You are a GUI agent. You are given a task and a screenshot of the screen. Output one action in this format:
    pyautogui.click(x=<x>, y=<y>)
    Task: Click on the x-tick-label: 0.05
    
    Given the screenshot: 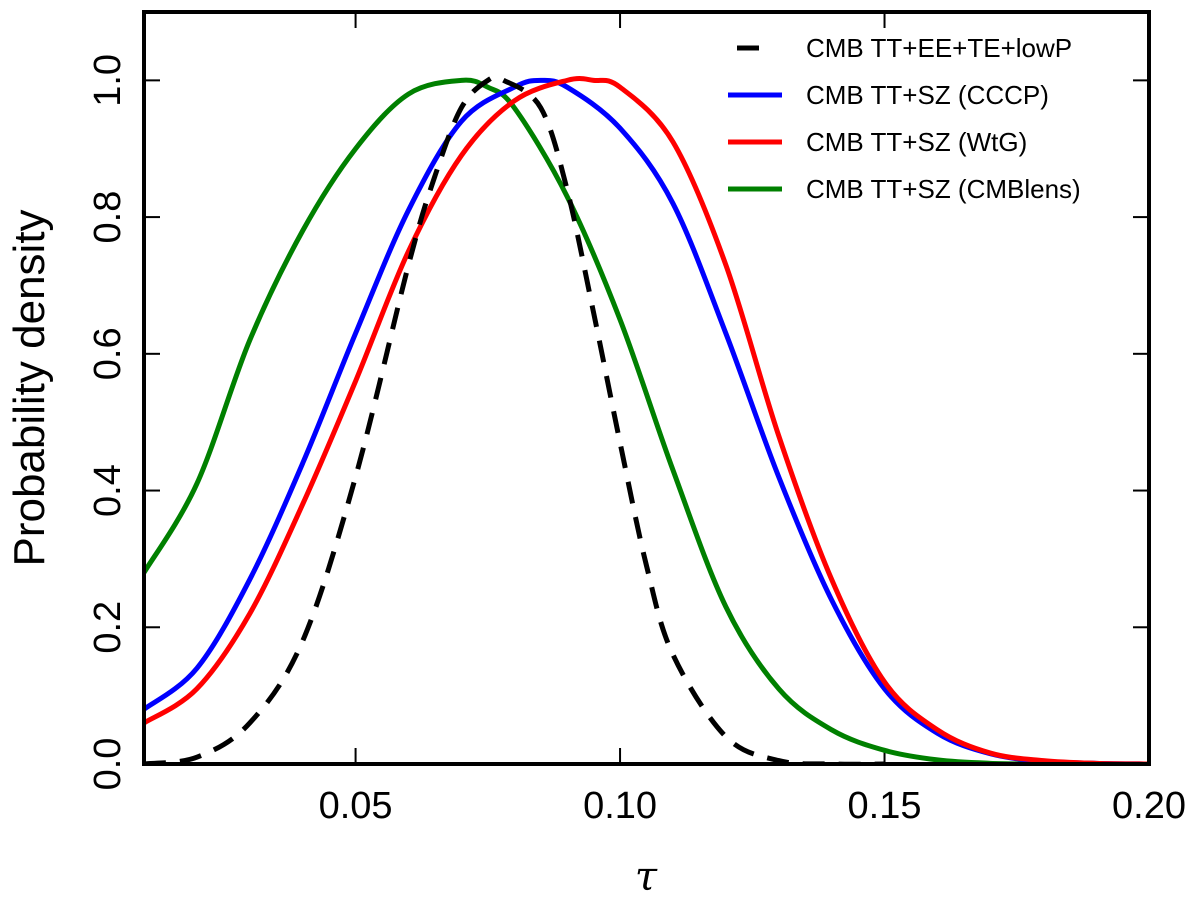 What is the action you would take?
    pyautogui.click(x=356, y=806)
    